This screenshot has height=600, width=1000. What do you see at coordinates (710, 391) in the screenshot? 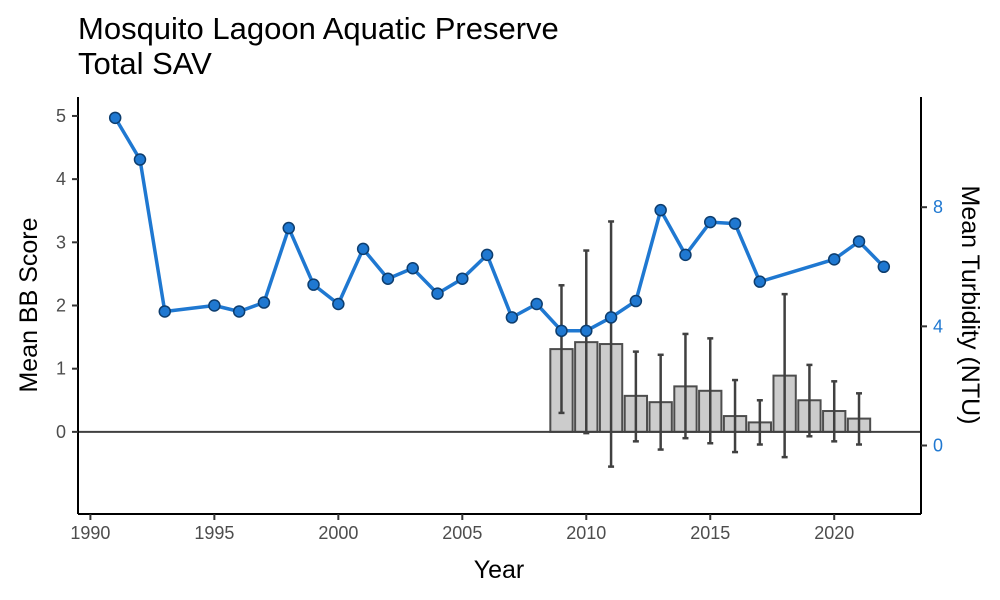
I see `error-bar-2015` at bounding box center [710, 391].